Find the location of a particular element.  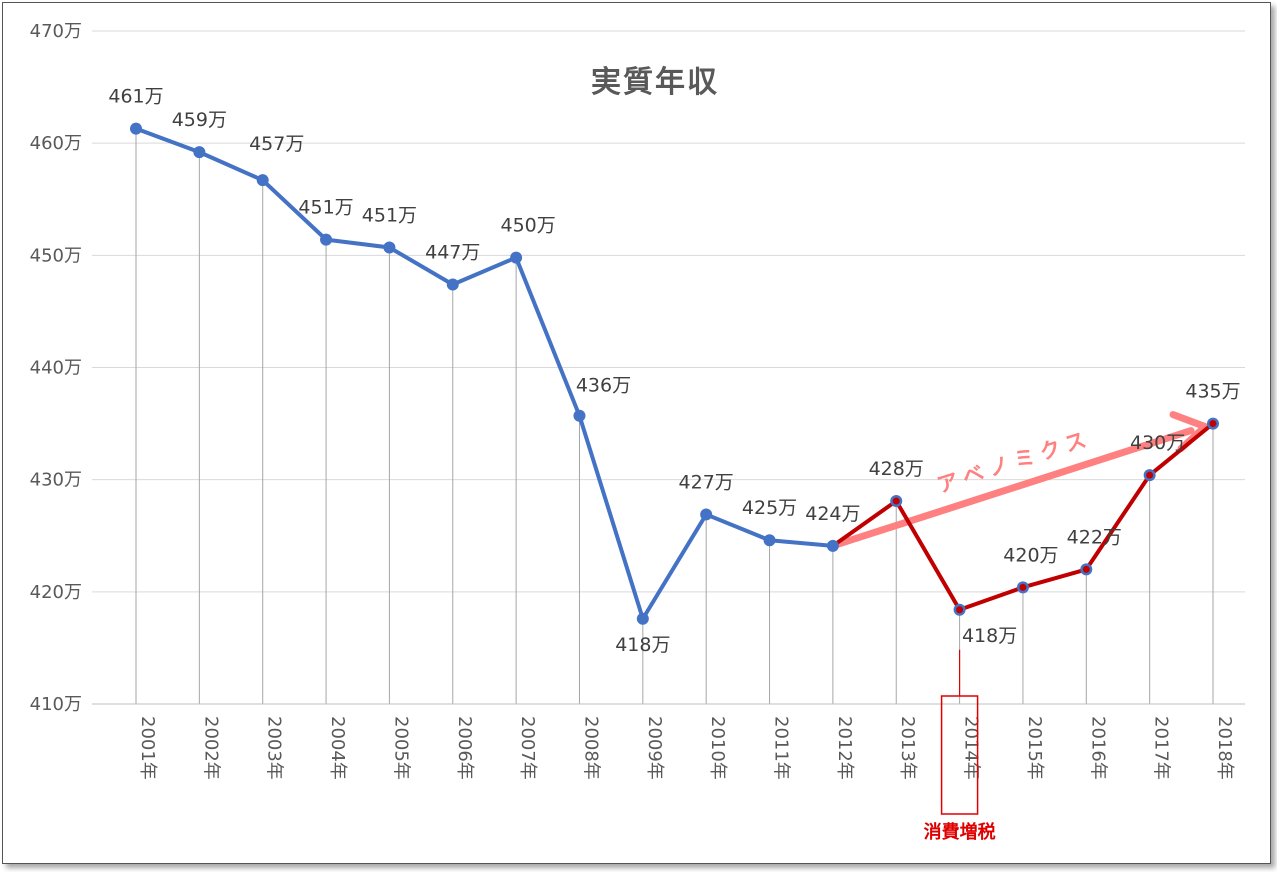

y-axis-ticks: 410万 420万 430万 440万 450万 460万 470万 is located at coordinates (56, 368).